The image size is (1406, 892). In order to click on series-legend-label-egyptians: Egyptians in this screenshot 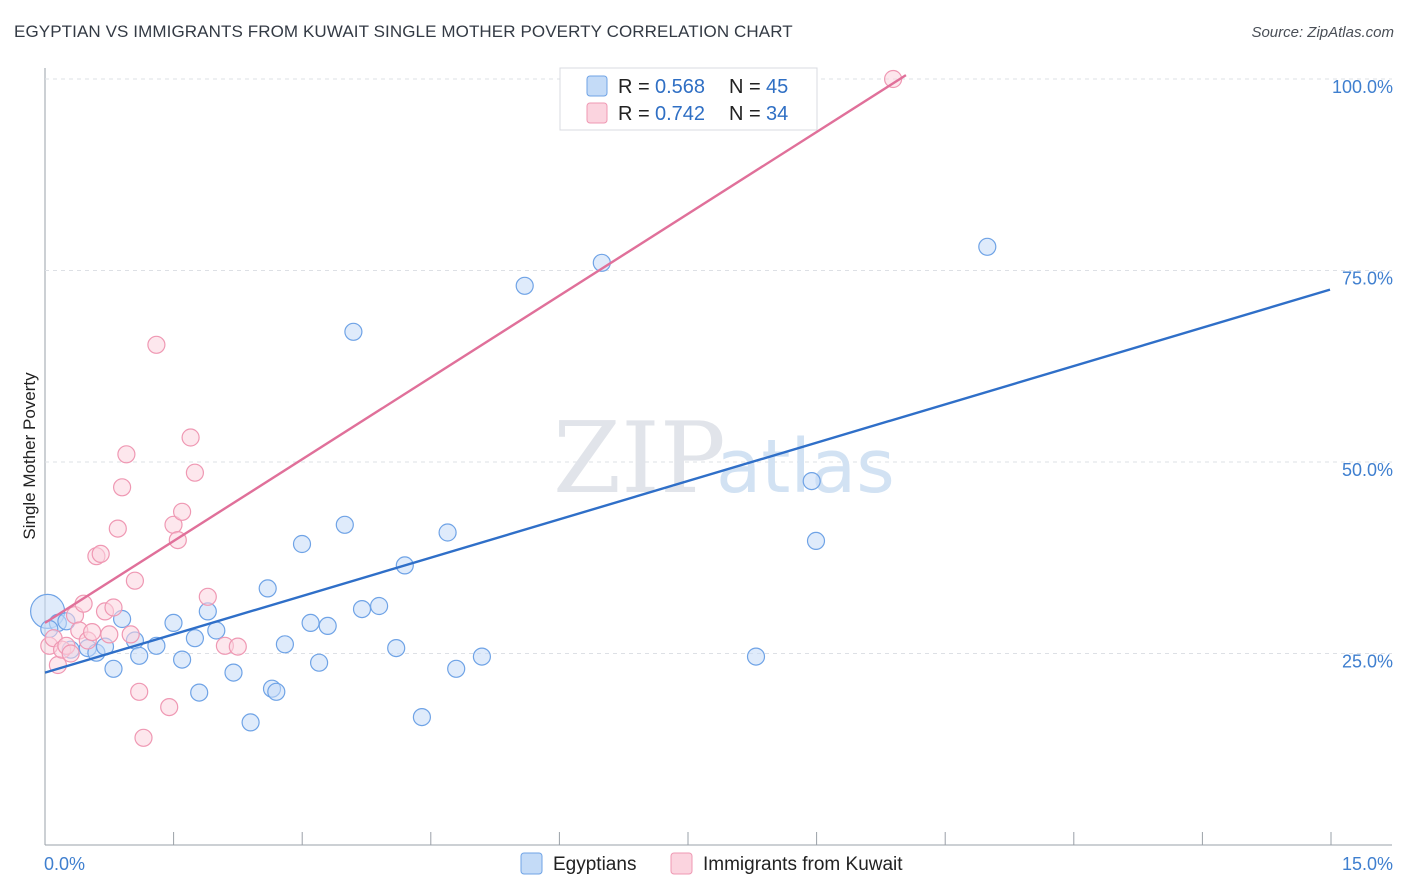, I will do `click(594, 864)`.